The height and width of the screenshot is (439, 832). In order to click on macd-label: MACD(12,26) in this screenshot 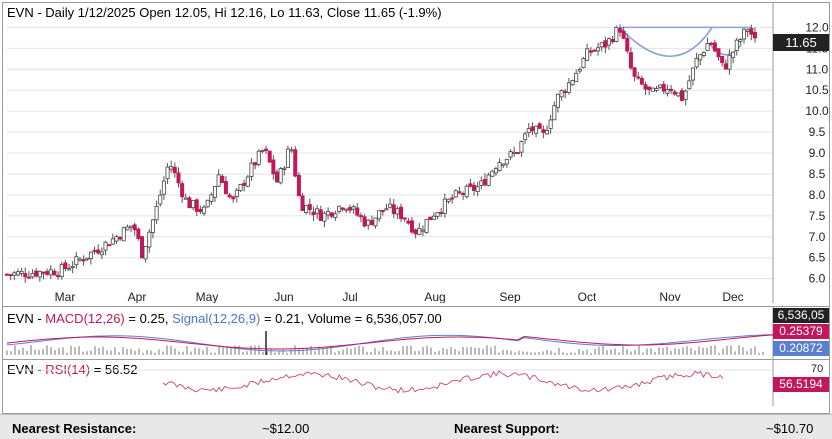, I will do `click(85, 318)`.